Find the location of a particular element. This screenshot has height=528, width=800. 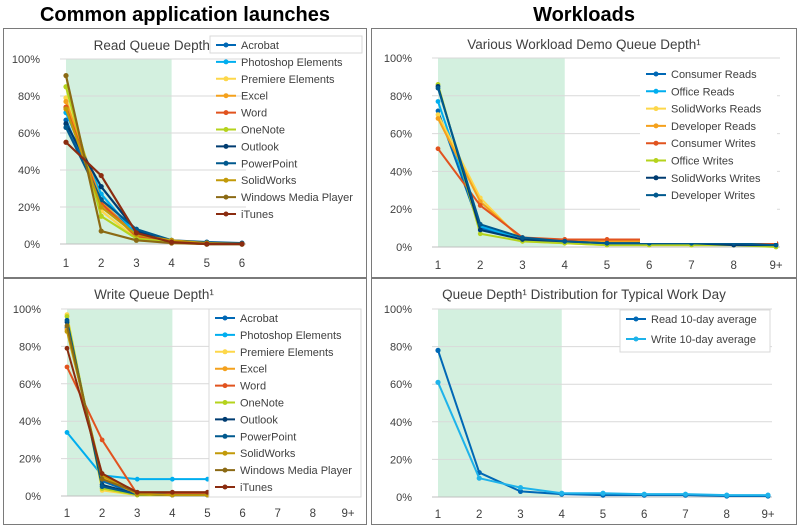

legend-marker-word is located at coordinates (225, 386).